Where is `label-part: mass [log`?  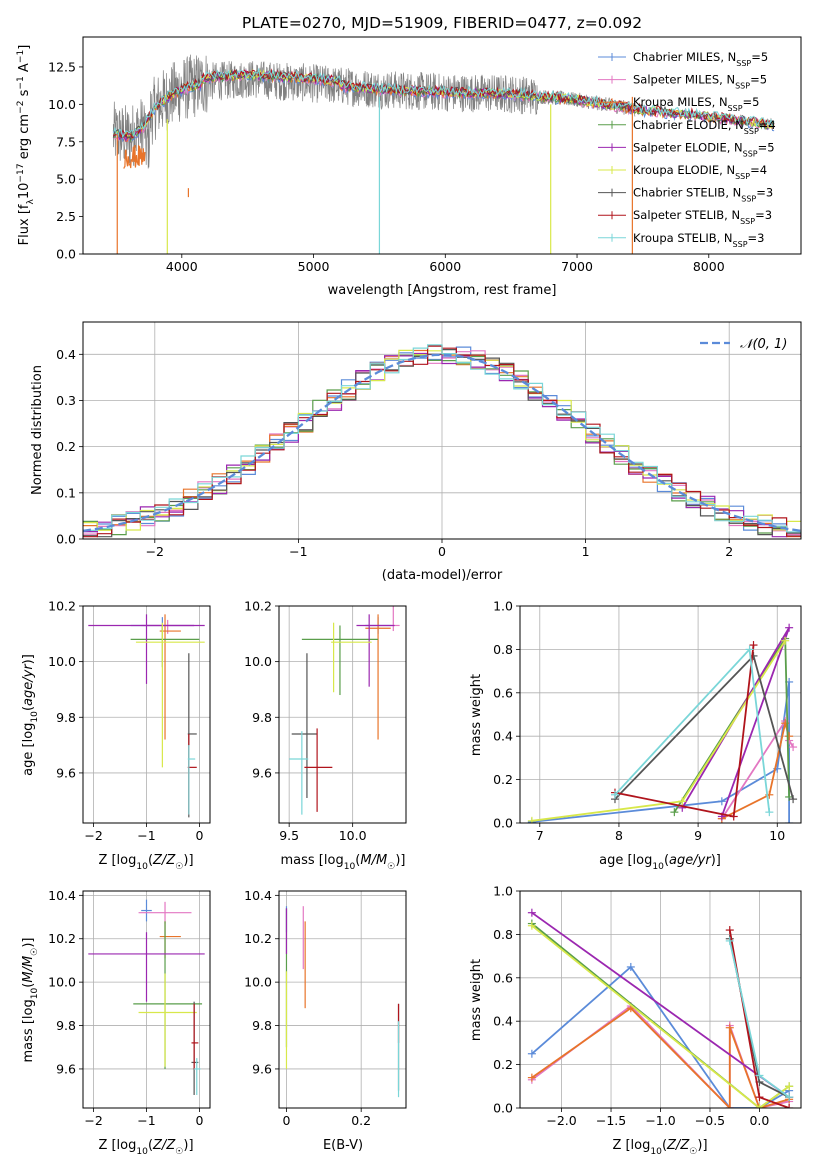
label-part: mass [log is located at coordinates (312, 860).